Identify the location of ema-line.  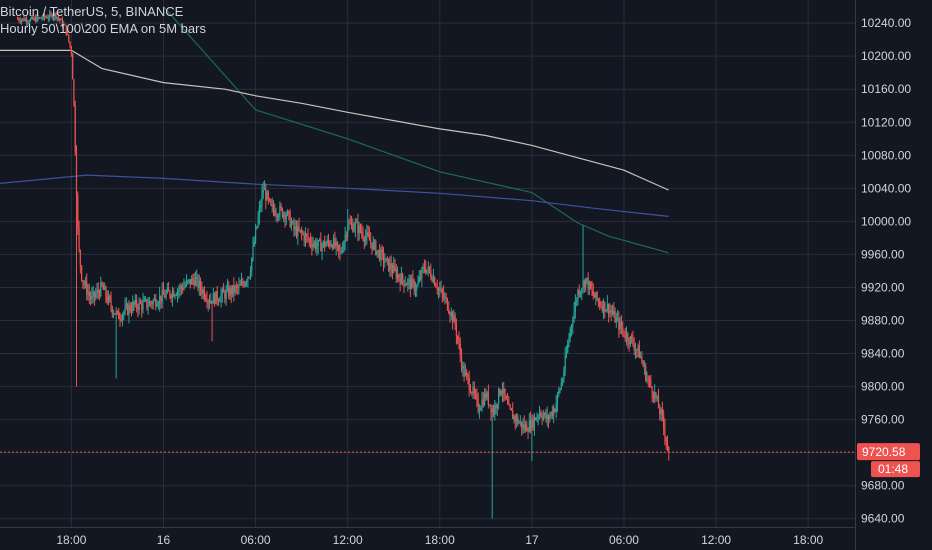
(334, 195).